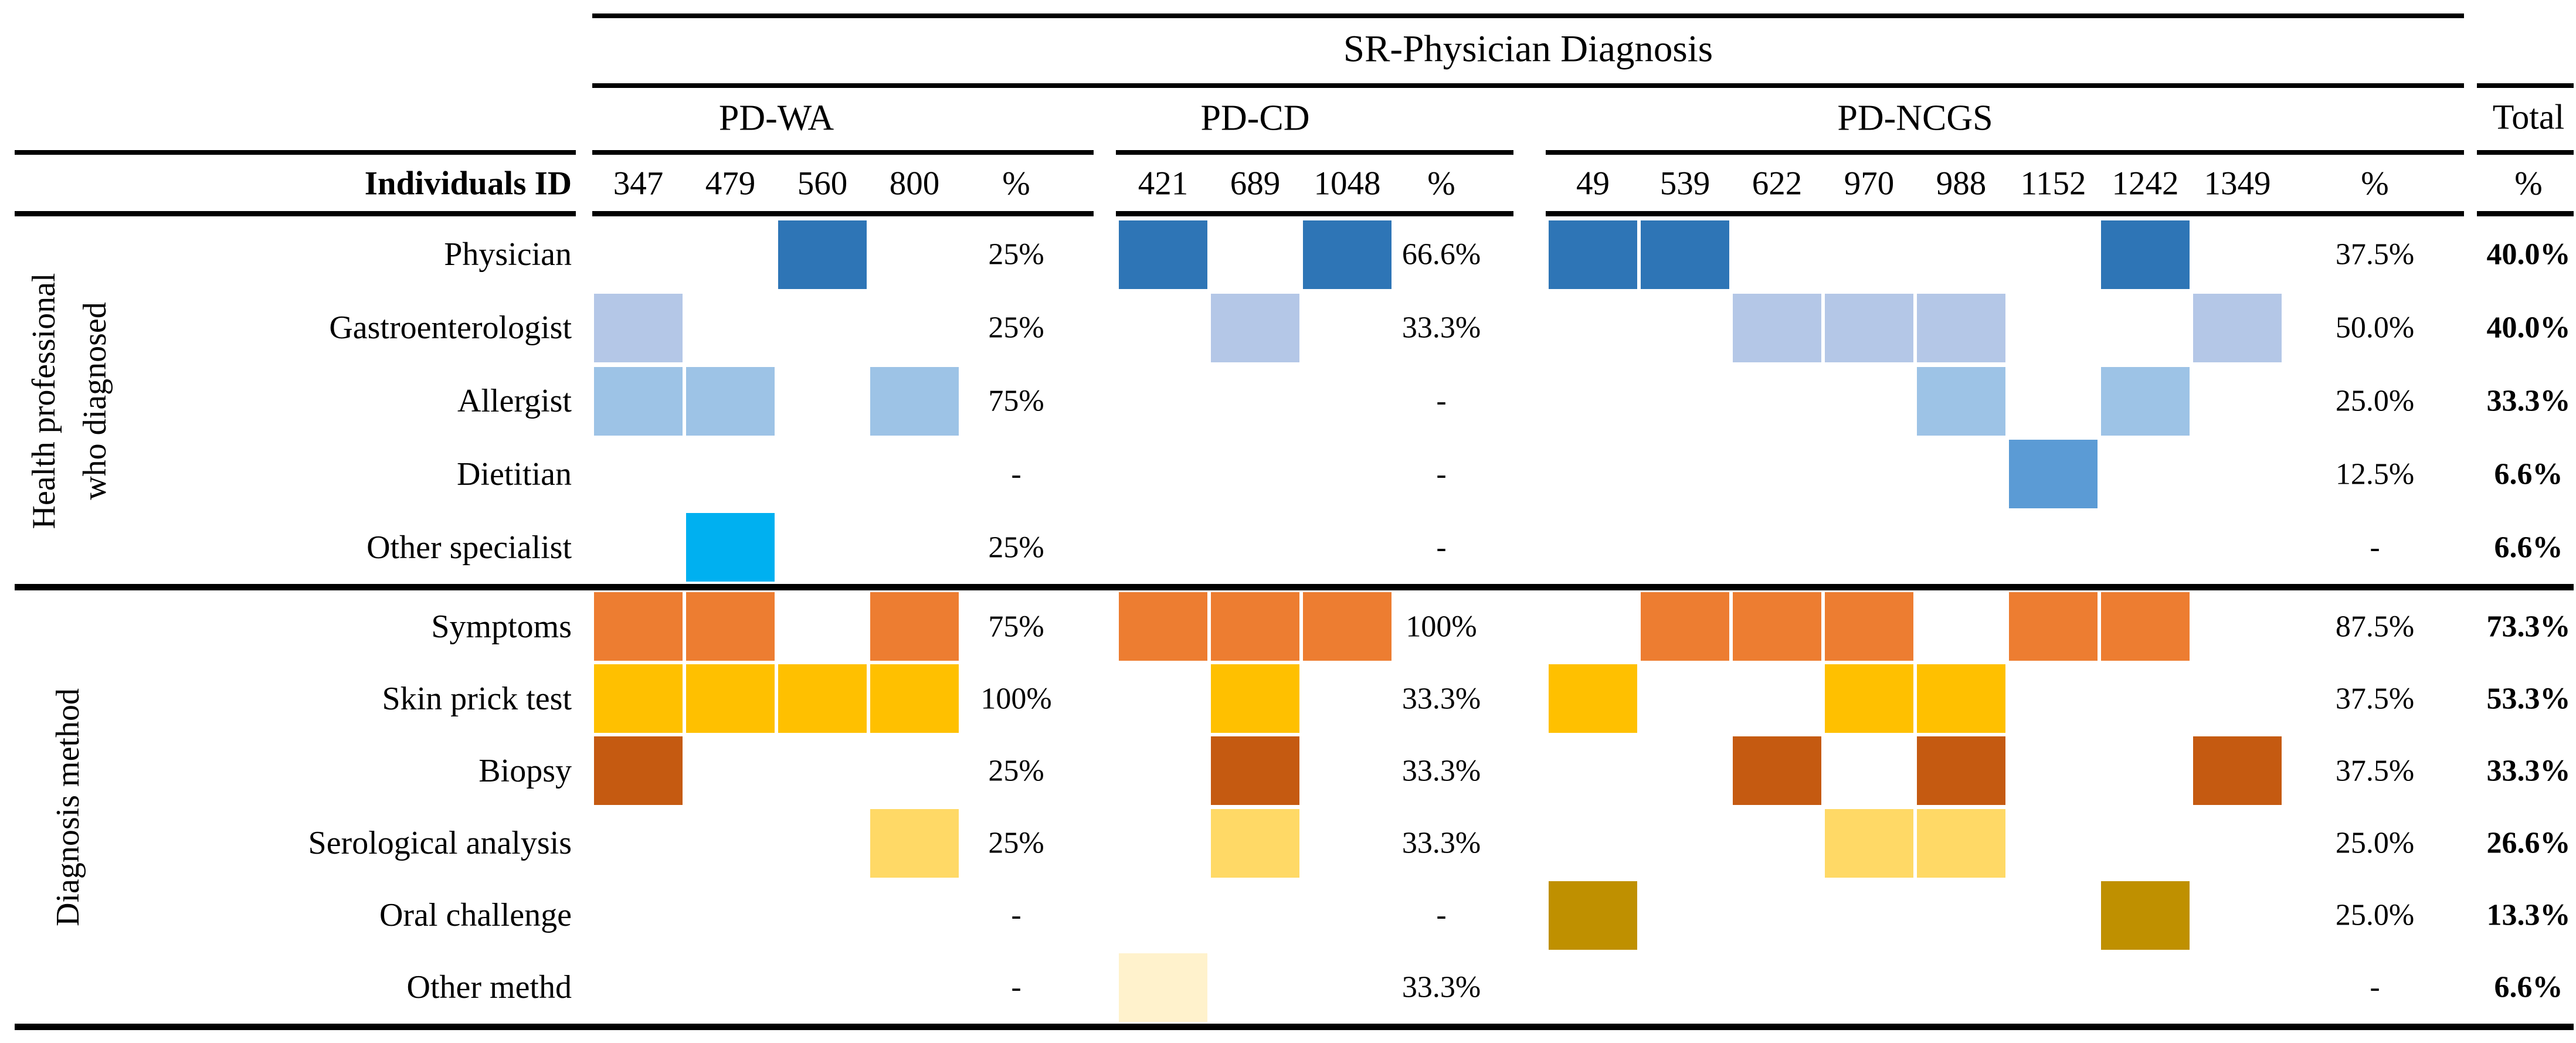  Describe the element at coordinates (1347, 183) in the screenshot. I see `individual-id: 1048` at that location.